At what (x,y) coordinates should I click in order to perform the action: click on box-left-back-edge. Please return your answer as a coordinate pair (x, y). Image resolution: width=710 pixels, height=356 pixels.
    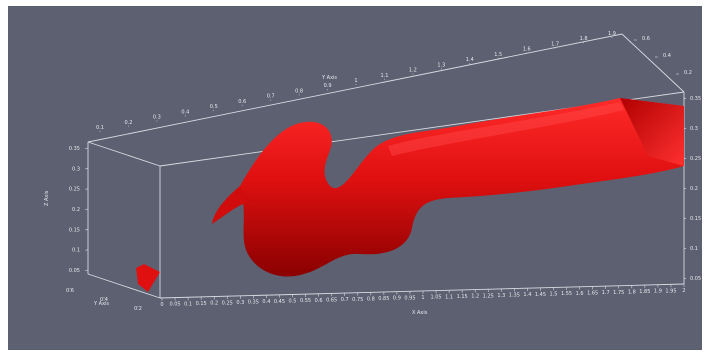
    Looking at the image, I should click on (124, 154).